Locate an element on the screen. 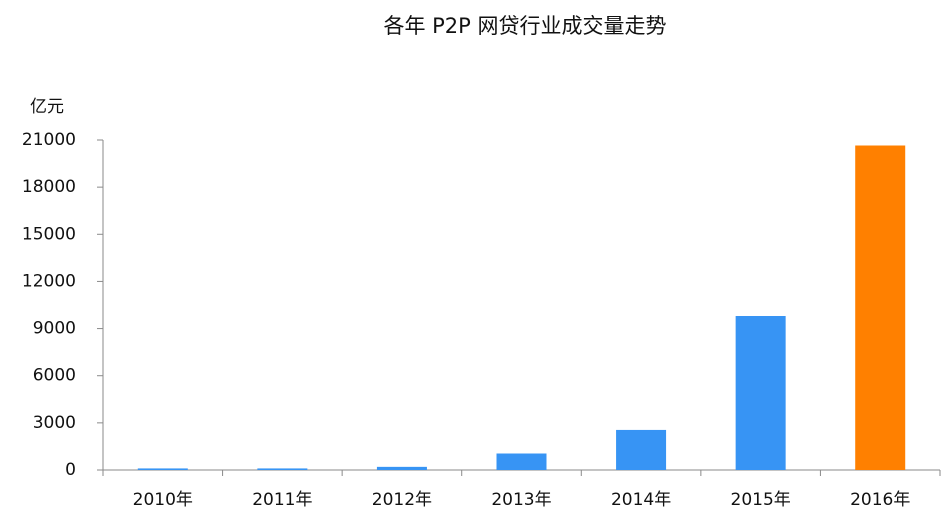  y-tick-label: 6000 is located at coordinates (54, 376).